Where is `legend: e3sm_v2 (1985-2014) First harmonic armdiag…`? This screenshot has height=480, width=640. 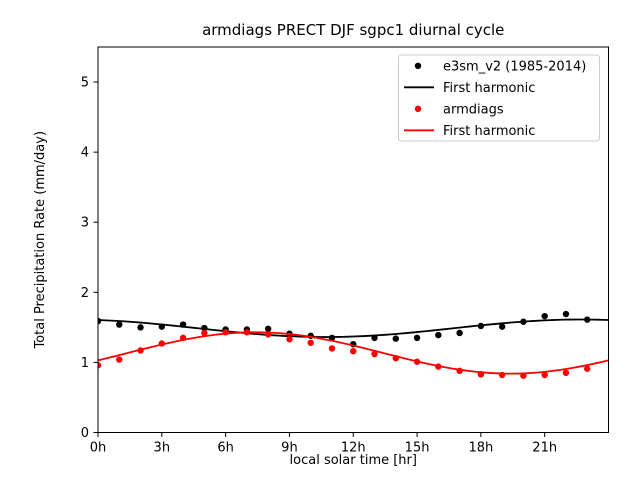 legend: e3sm_v2 (1985-2014) First harmonic armdiag… is located at coordinates (499, 98).